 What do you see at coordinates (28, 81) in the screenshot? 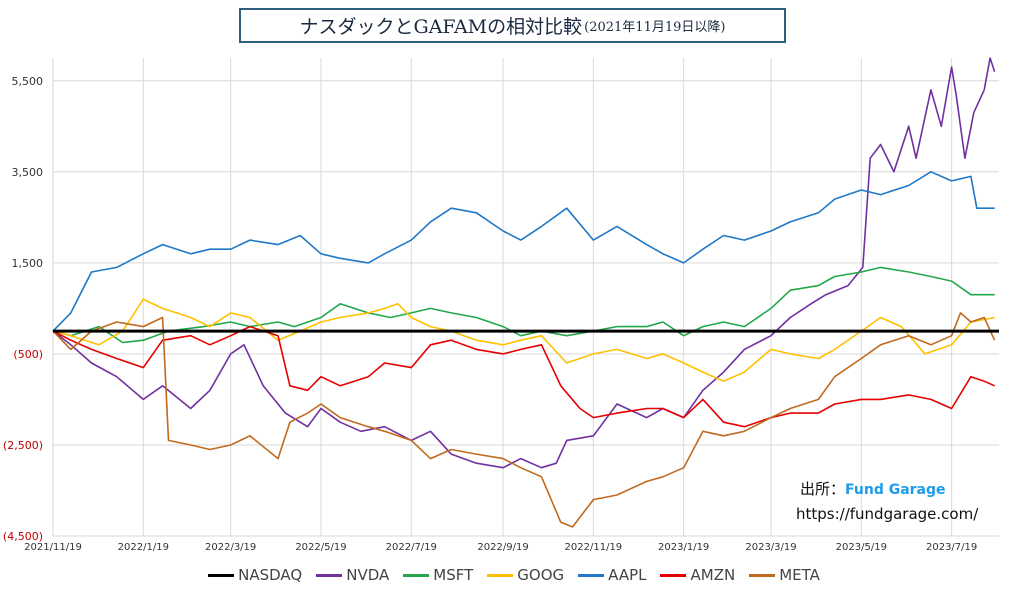
I see `y-tick-label: 5,500` at bounding box center [28, 81].